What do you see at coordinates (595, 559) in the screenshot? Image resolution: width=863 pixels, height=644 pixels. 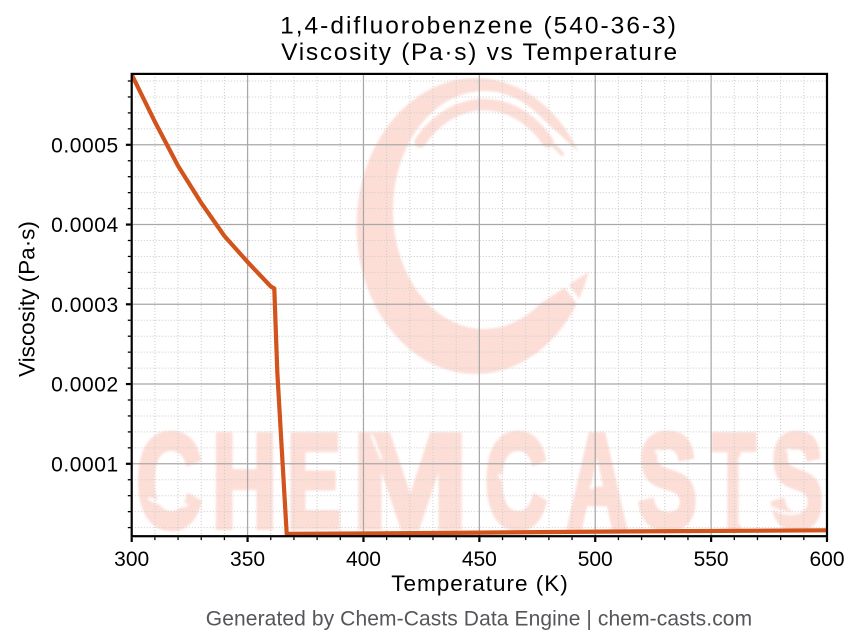 I see `svg-text: 500` at bounding box center [595, 559].